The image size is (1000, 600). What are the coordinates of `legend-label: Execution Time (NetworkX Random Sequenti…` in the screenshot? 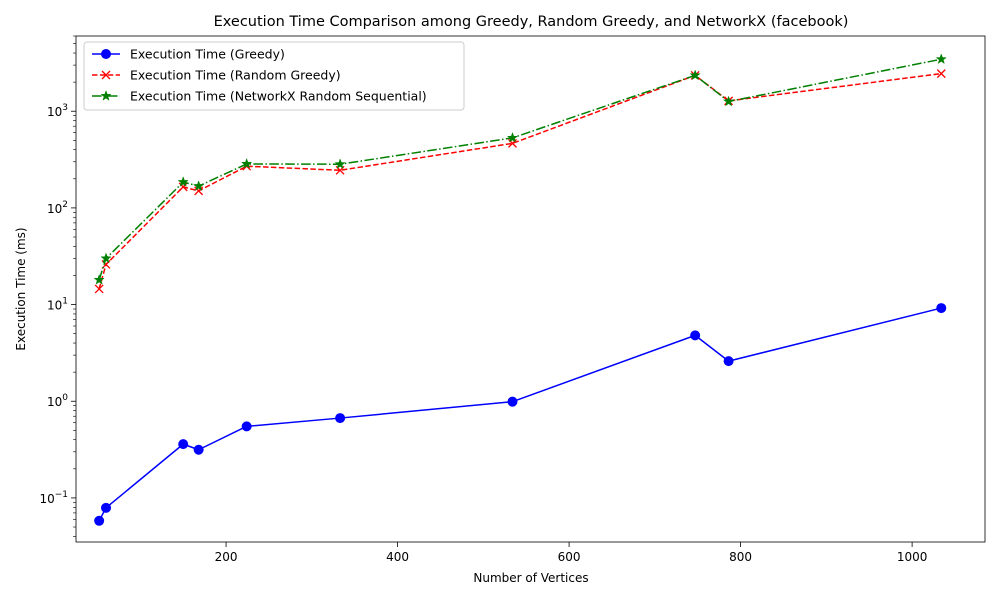 It's located at (278, 96).